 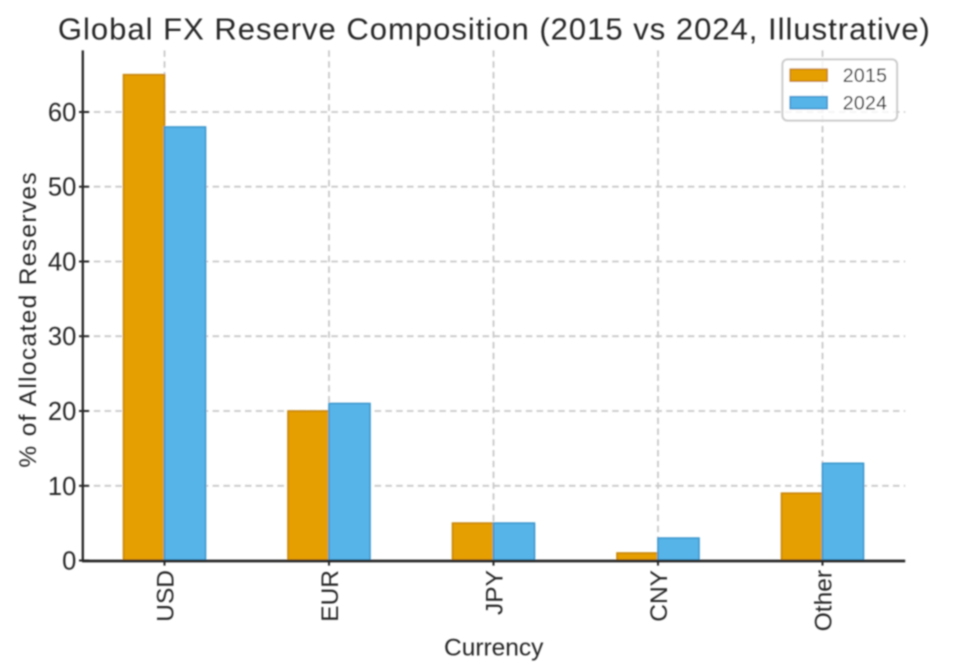 I want to click on svg-text: % of Allocated Reserves, so click(x=28, y=319).